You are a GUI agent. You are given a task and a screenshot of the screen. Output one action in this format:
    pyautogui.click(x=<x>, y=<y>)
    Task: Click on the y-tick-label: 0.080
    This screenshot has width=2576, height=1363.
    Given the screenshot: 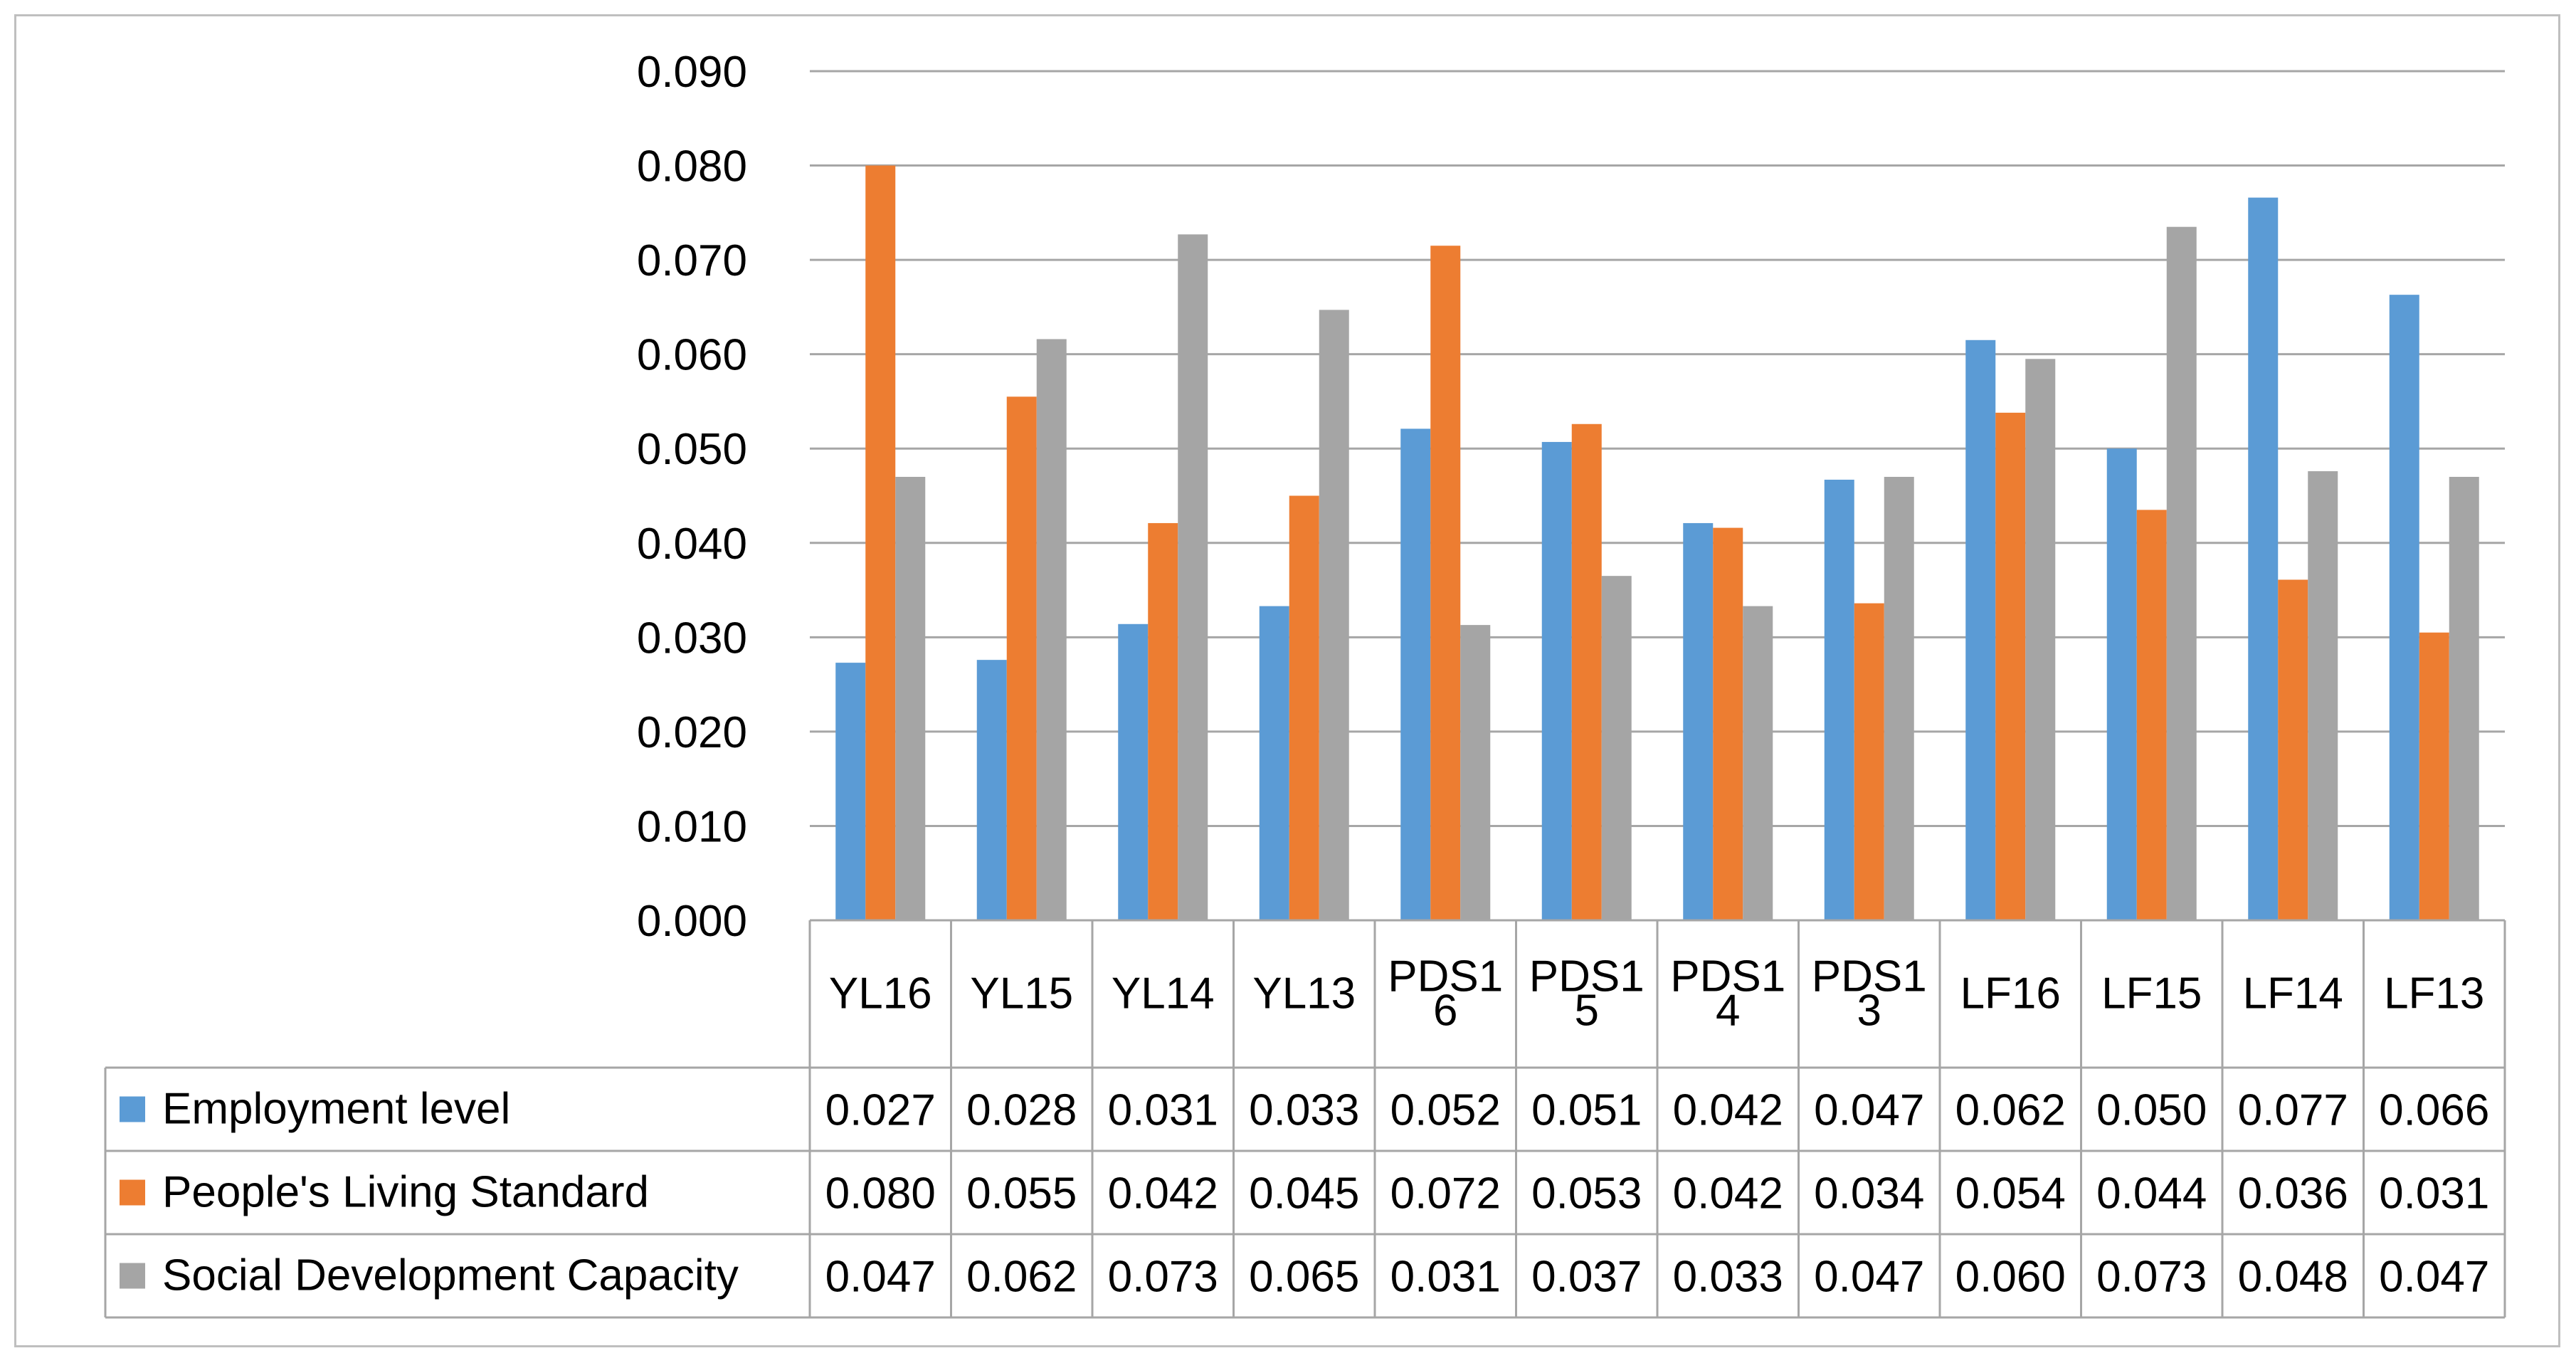 What is the action you would take?
    pyautogui.click(x=692, y=166)
    